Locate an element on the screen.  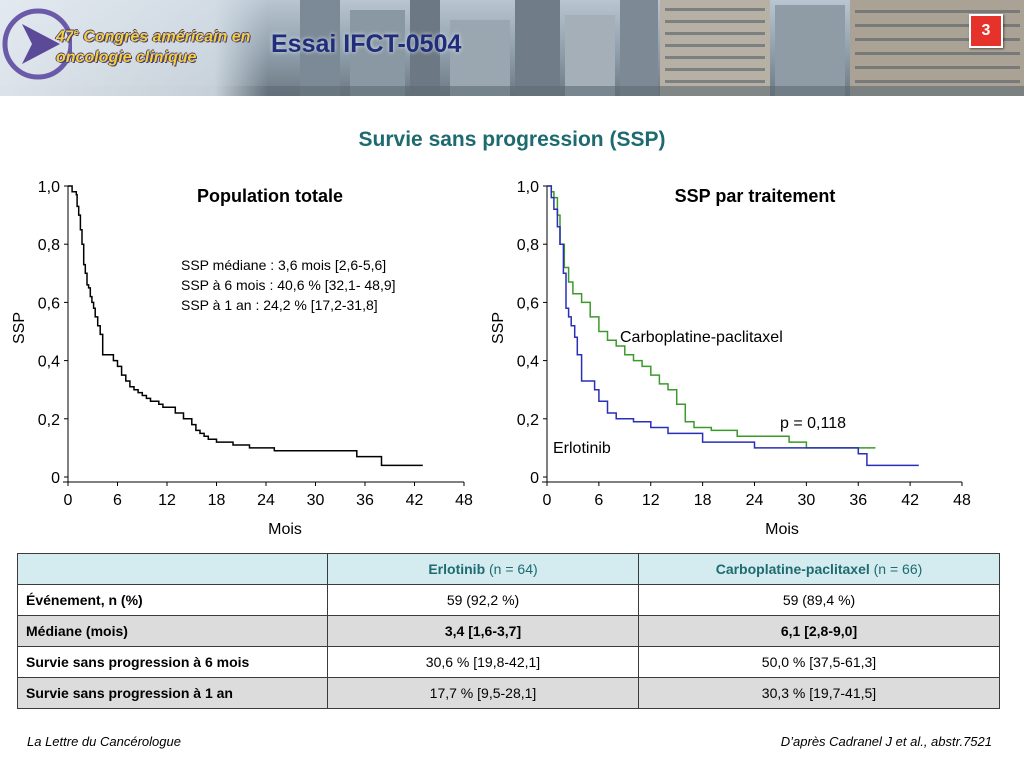
table-cell: 3,4 [1,6-3,7] is located at coordinates (483, 631).